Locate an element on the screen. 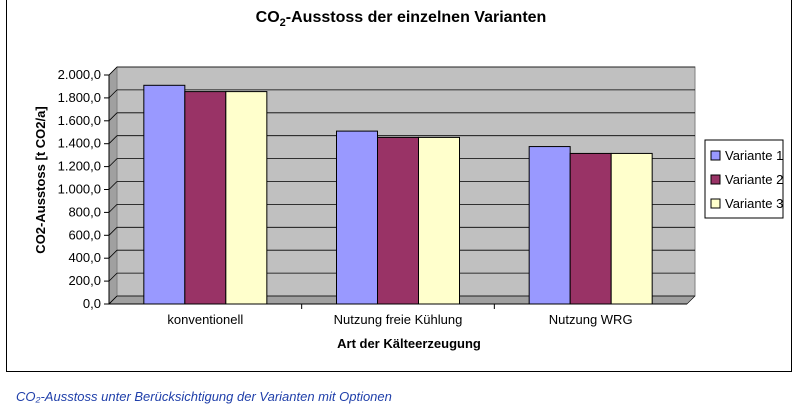  legend: Variante 1 Variante 2 Variante 3 is located at coordinates (744, 179).